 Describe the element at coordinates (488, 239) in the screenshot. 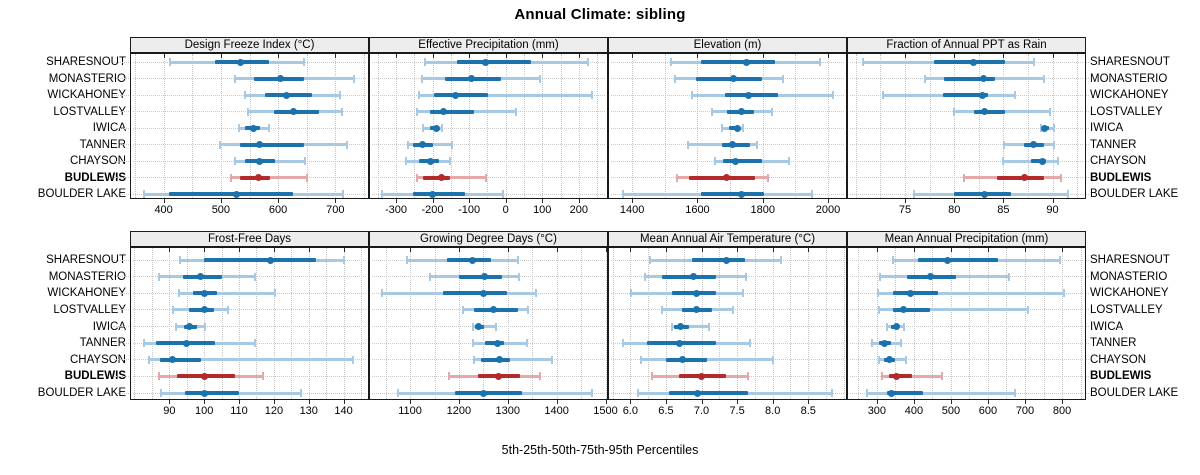

I see `panel-title: Growing Degree Days (°C)` at that location.